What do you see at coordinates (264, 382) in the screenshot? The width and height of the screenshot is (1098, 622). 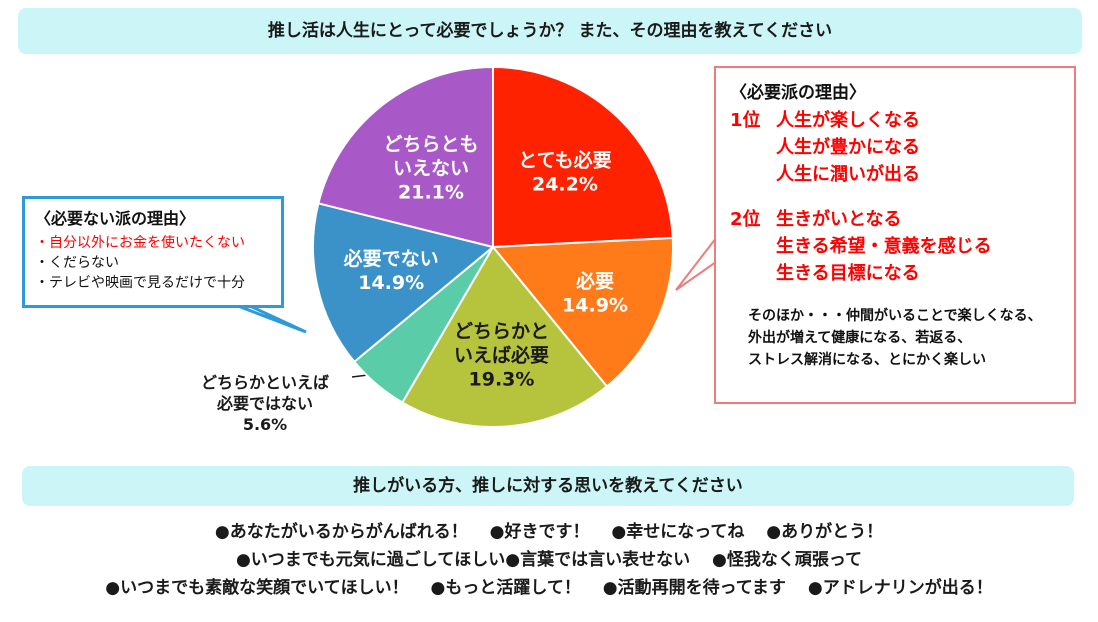 I see `slice-label-line: どちらかといえば` at bounding box center [264, 382].